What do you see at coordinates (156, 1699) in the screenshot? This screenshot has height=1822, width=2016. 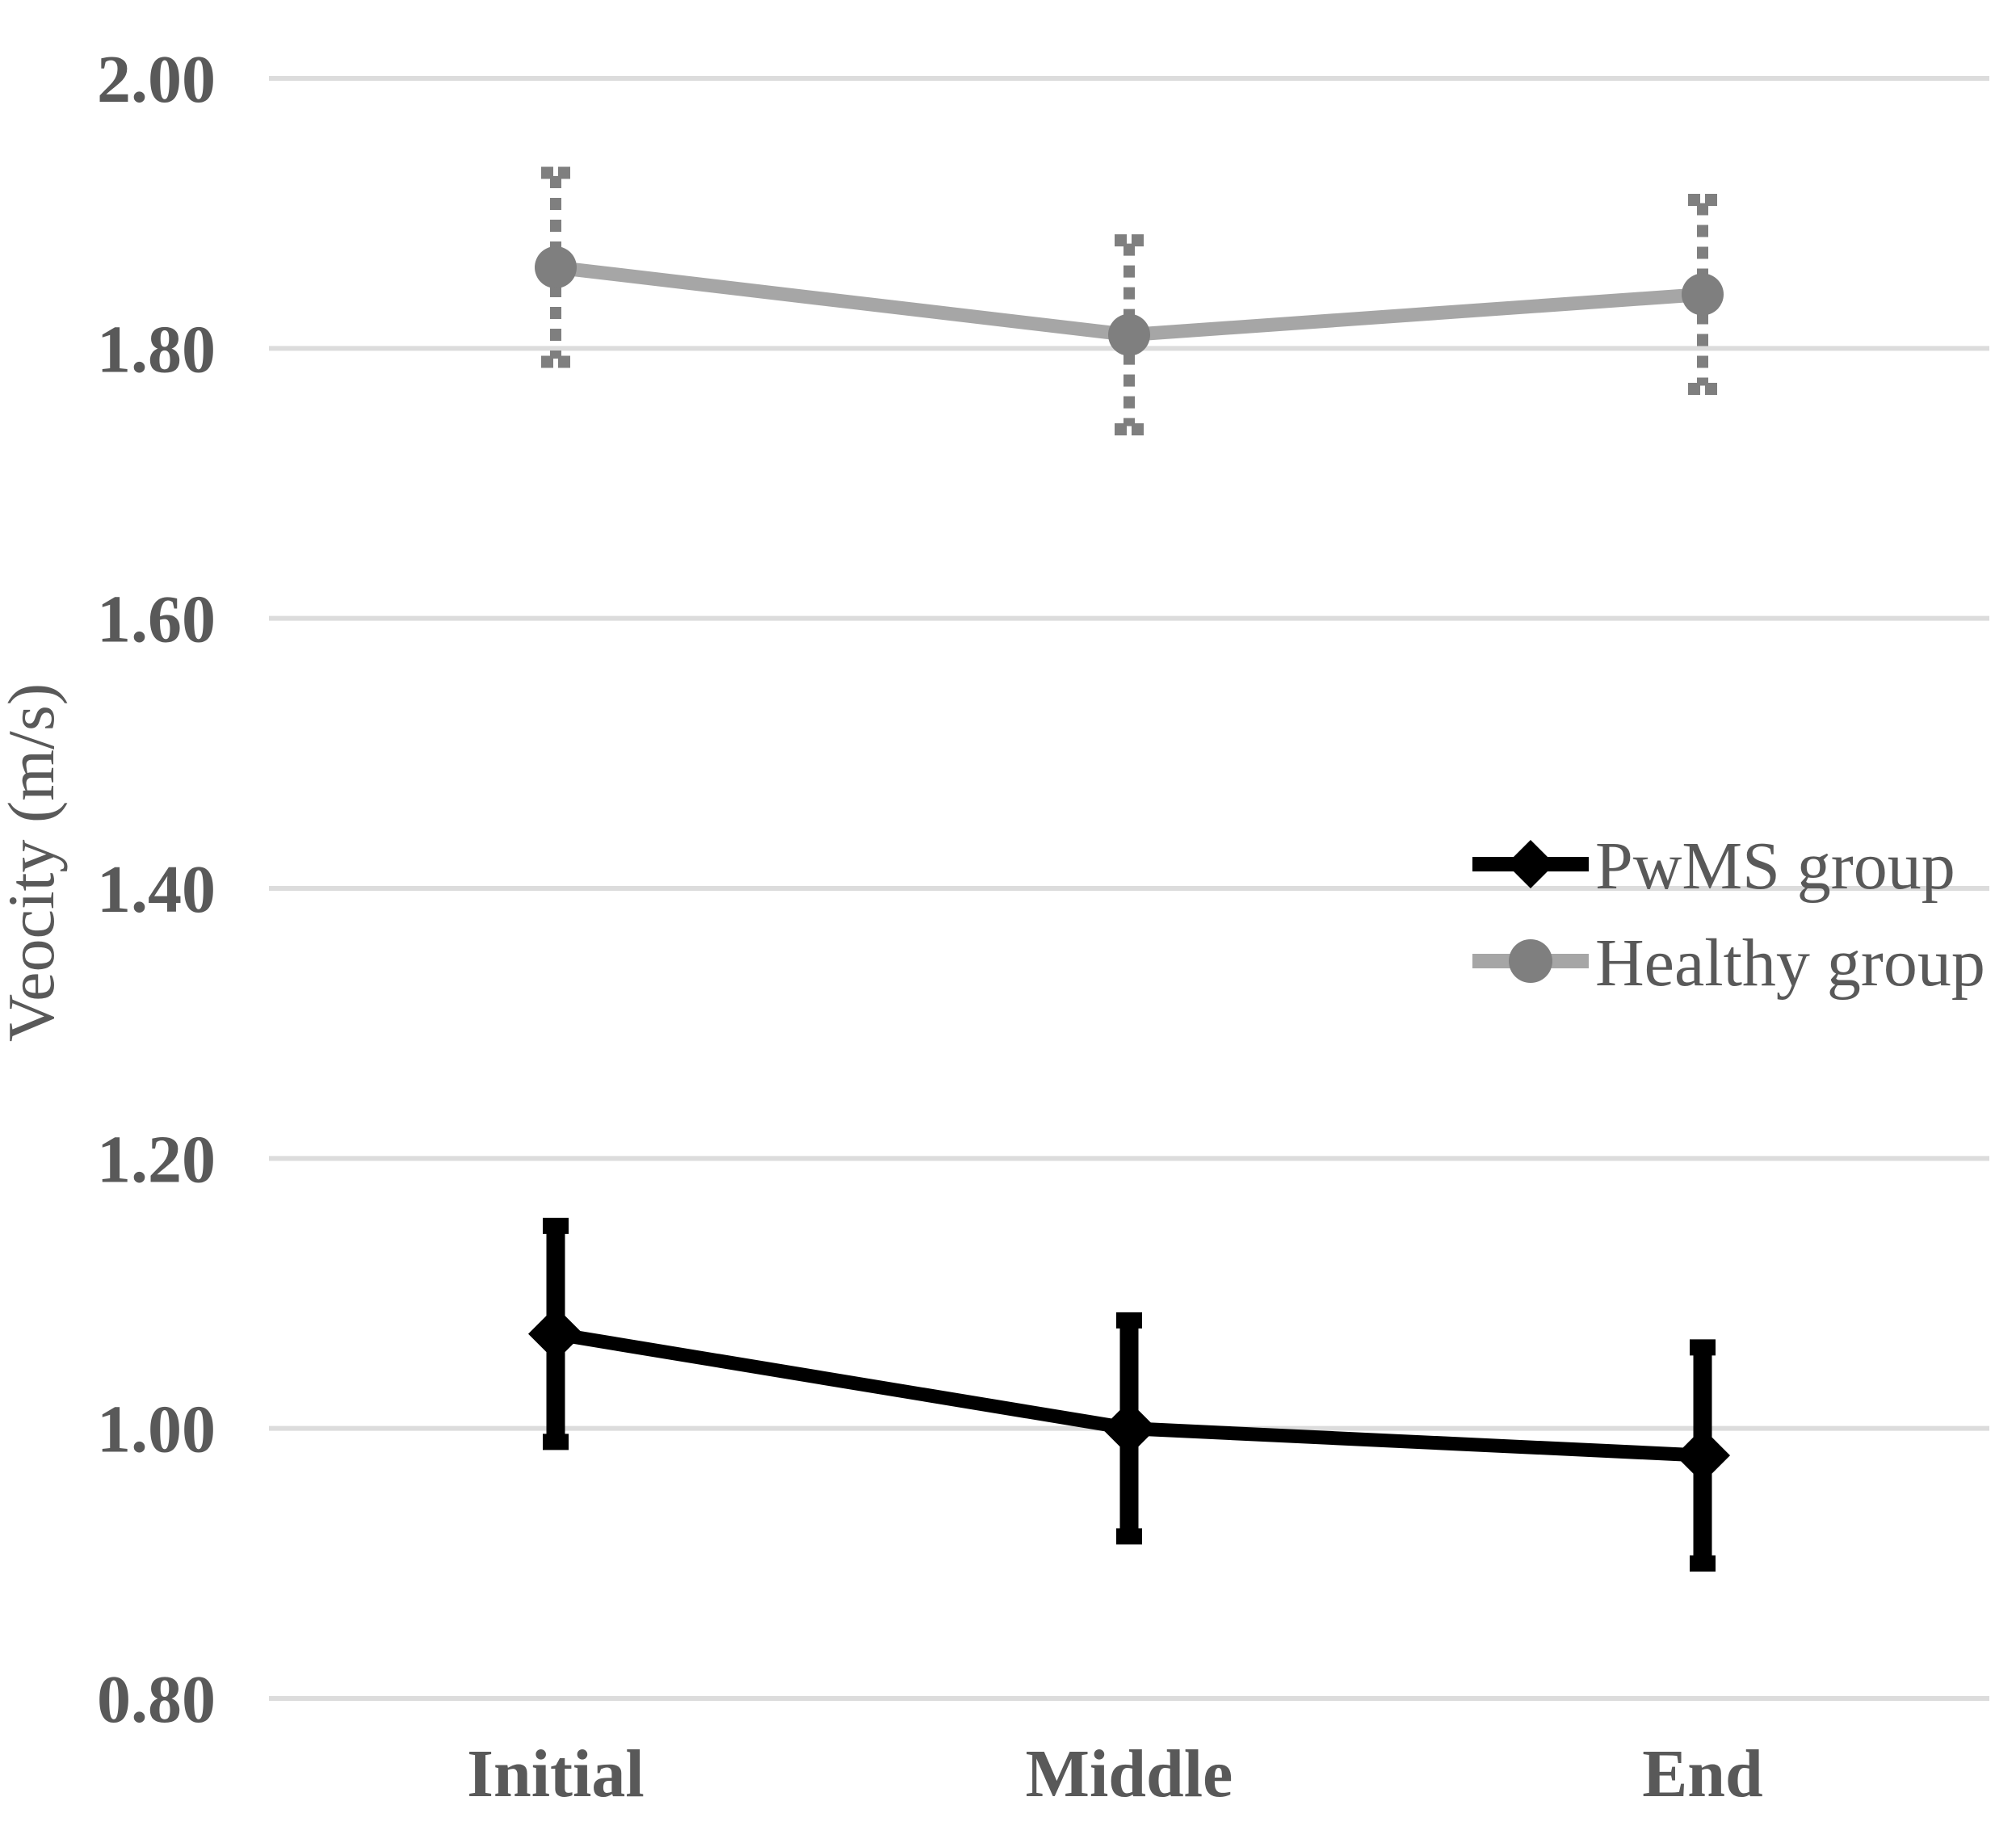 I see `y-tick-0.80: 0.80` at bounding box center [156, 1699].